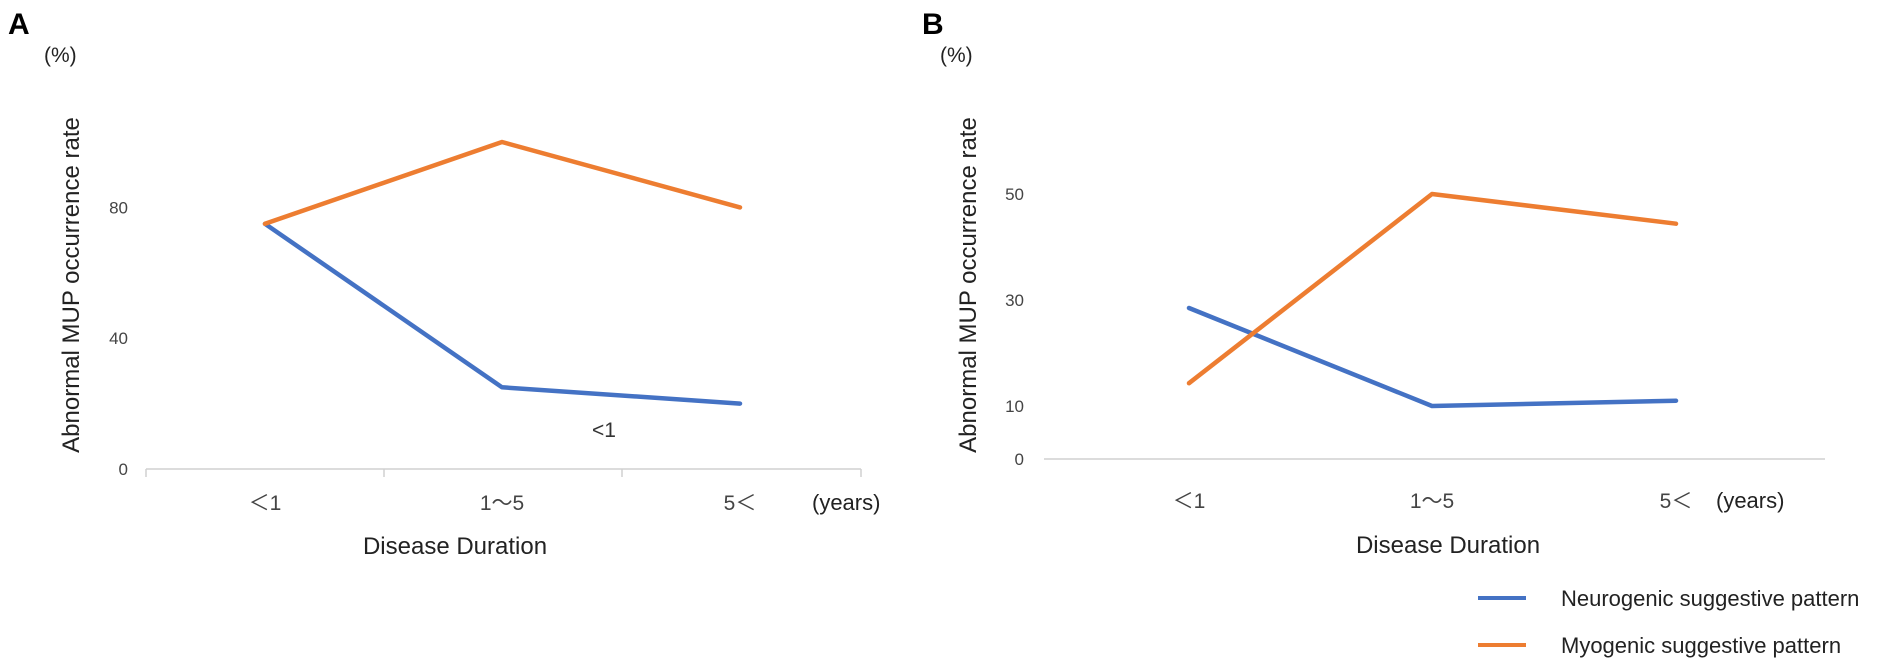 The height and width of the screenshot is (665, 1901). I want to click on panel-a-y-tick-80: 80, so click(118, 207).